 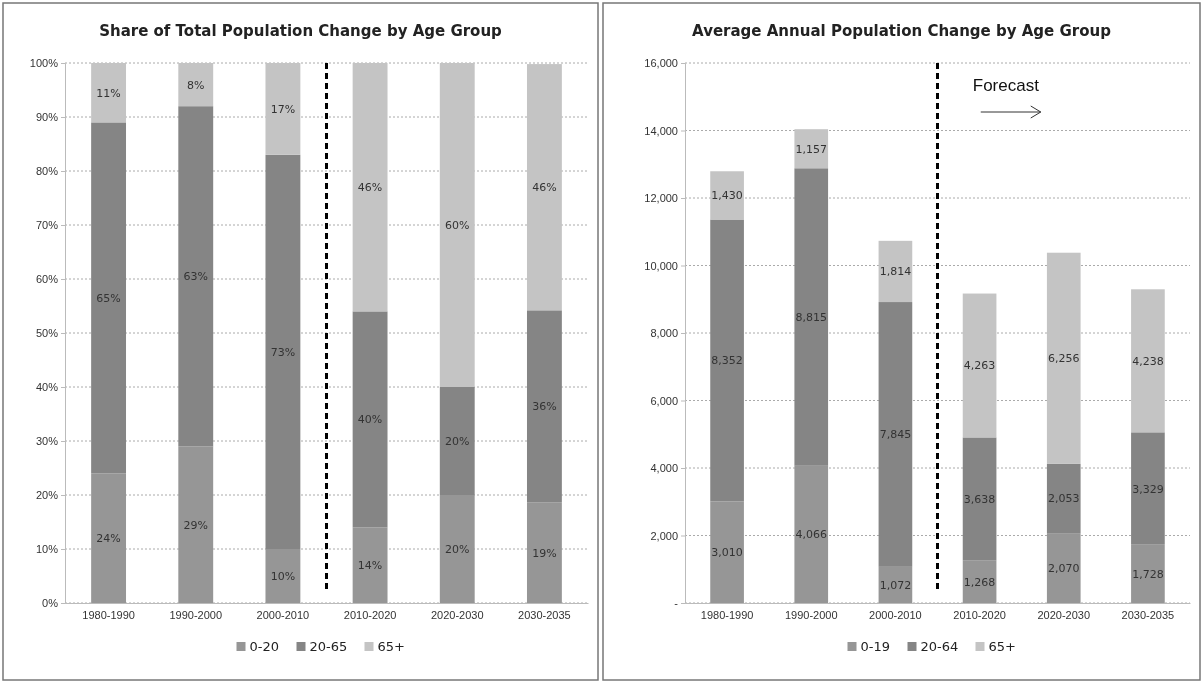 I want to click on y-tick-label: 70%, so click(x=47, y=225).